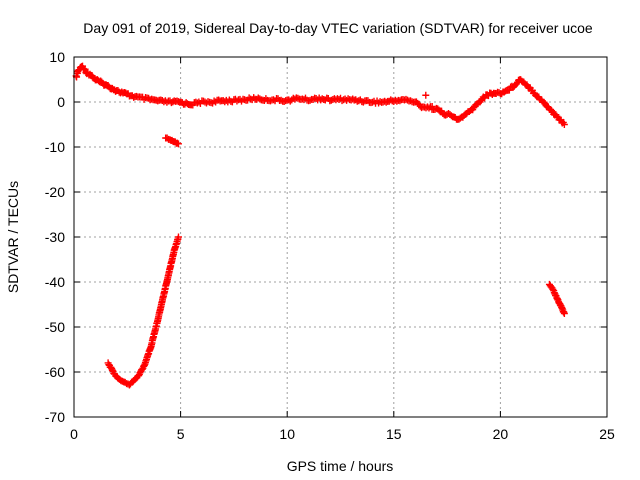 The width and height of the screenshot is (640, 480). What do you see at coordinates (607, 434) in the screenshot?
I see `x-tick-label: 25` at bounding box center [607, 434].